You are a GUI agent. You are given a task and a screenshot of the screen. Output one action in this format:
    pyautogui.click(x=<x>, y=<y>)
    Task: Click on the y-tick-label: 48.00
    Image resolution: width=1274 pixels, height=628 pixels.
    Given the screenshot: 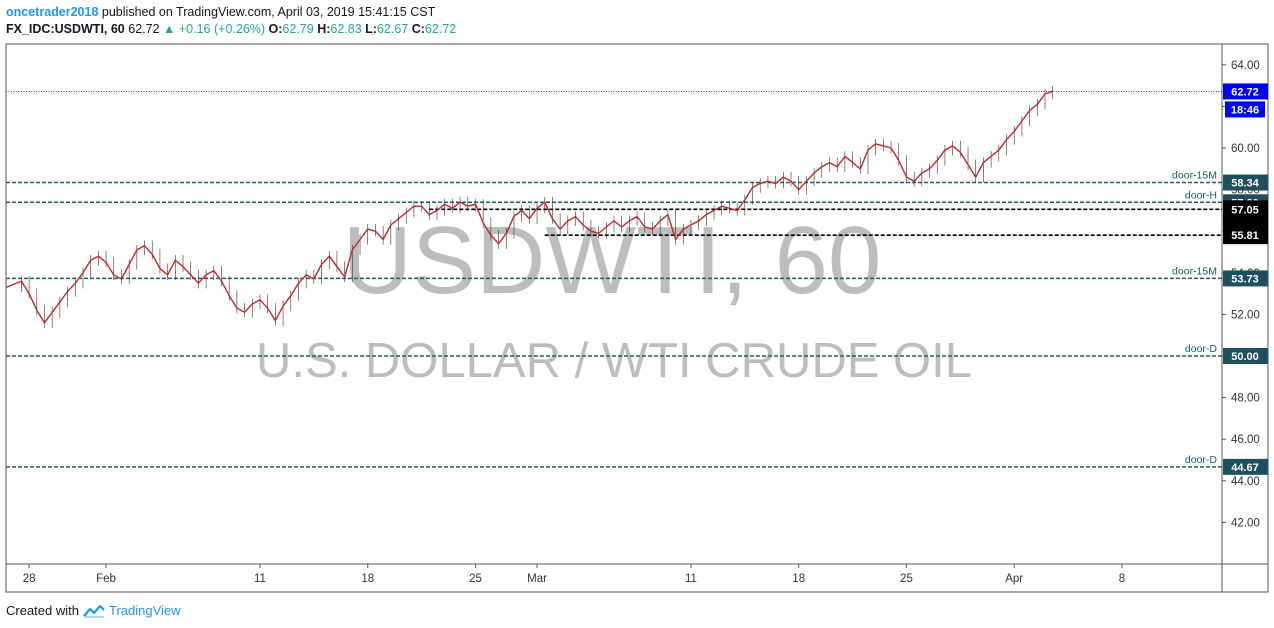 What is the action you would take?
    pyautogui.click(x=1245, y=399)
    